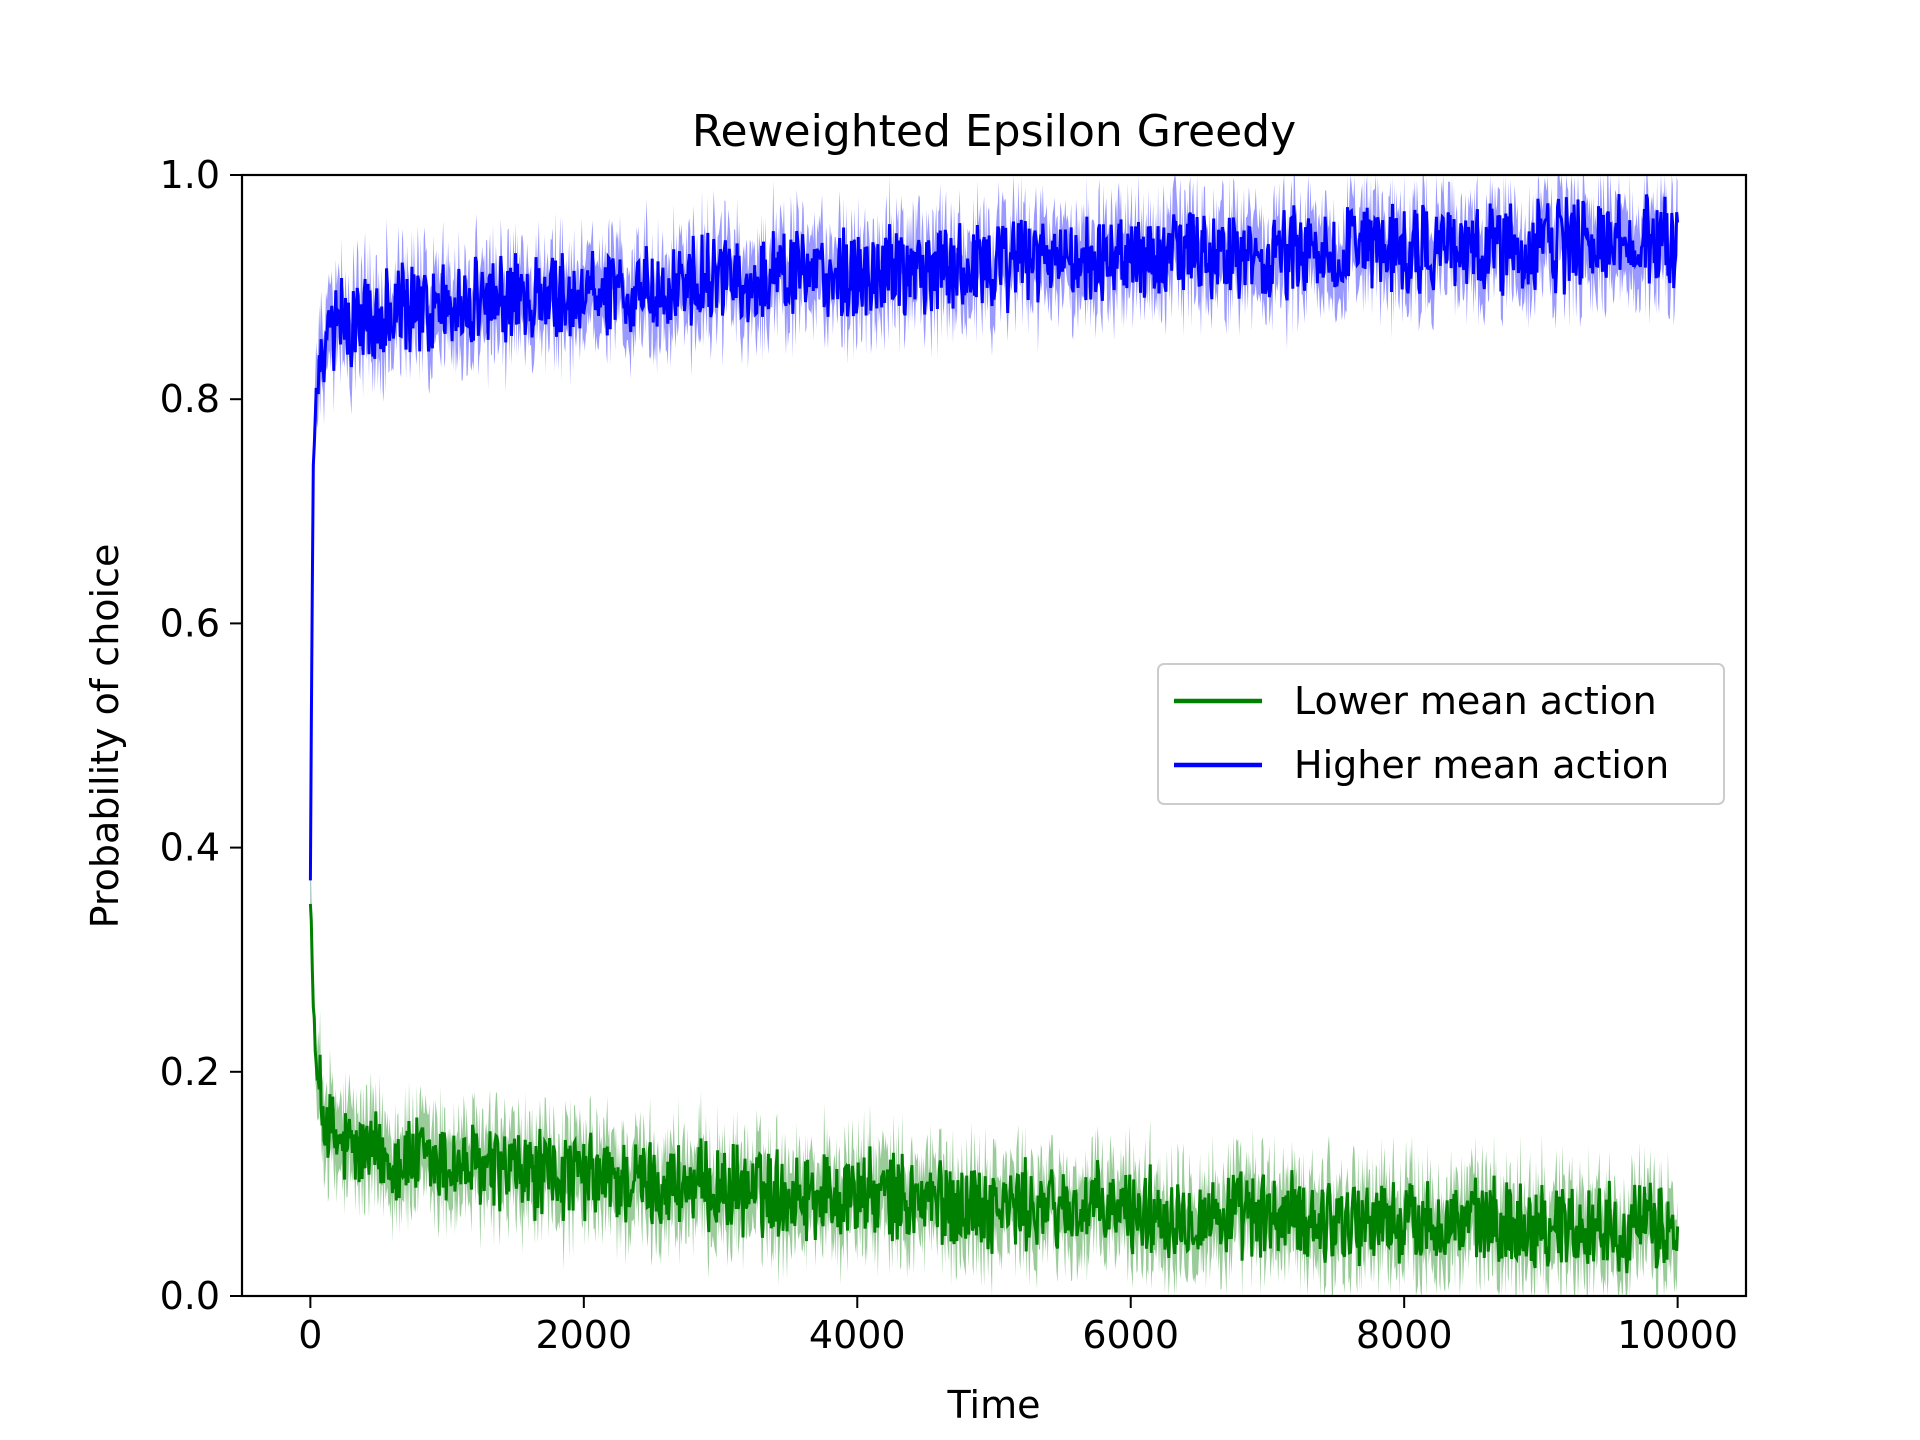  What do you see at coordinates (190, 1072) in the screenshot?
I see `y-tick-label: 0.2` at bounding box center [190, 1072].